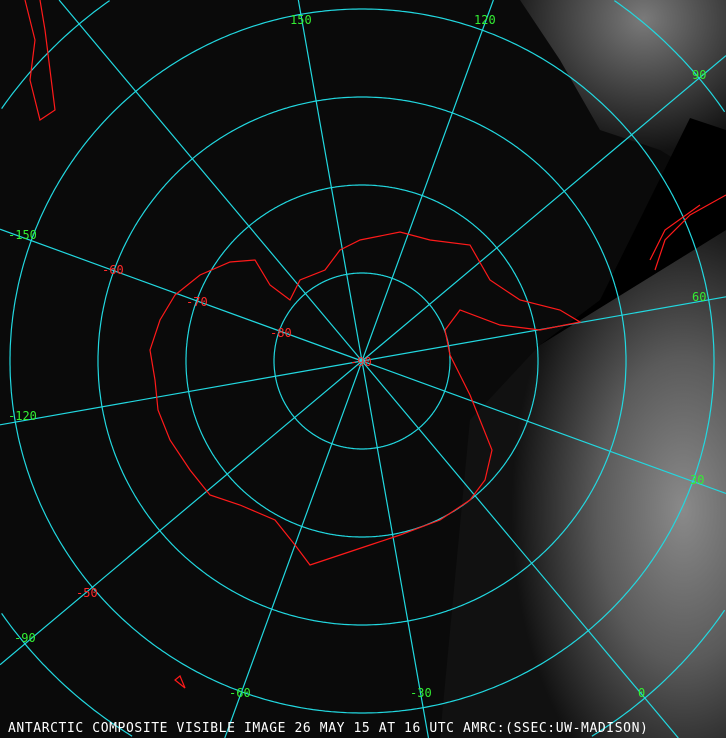 Image resolution: width=726 pixels, height=738 pixels. Describe the element at coordinates (240, 693) in the screenshot. I see `longitude-label: -60` at that location.